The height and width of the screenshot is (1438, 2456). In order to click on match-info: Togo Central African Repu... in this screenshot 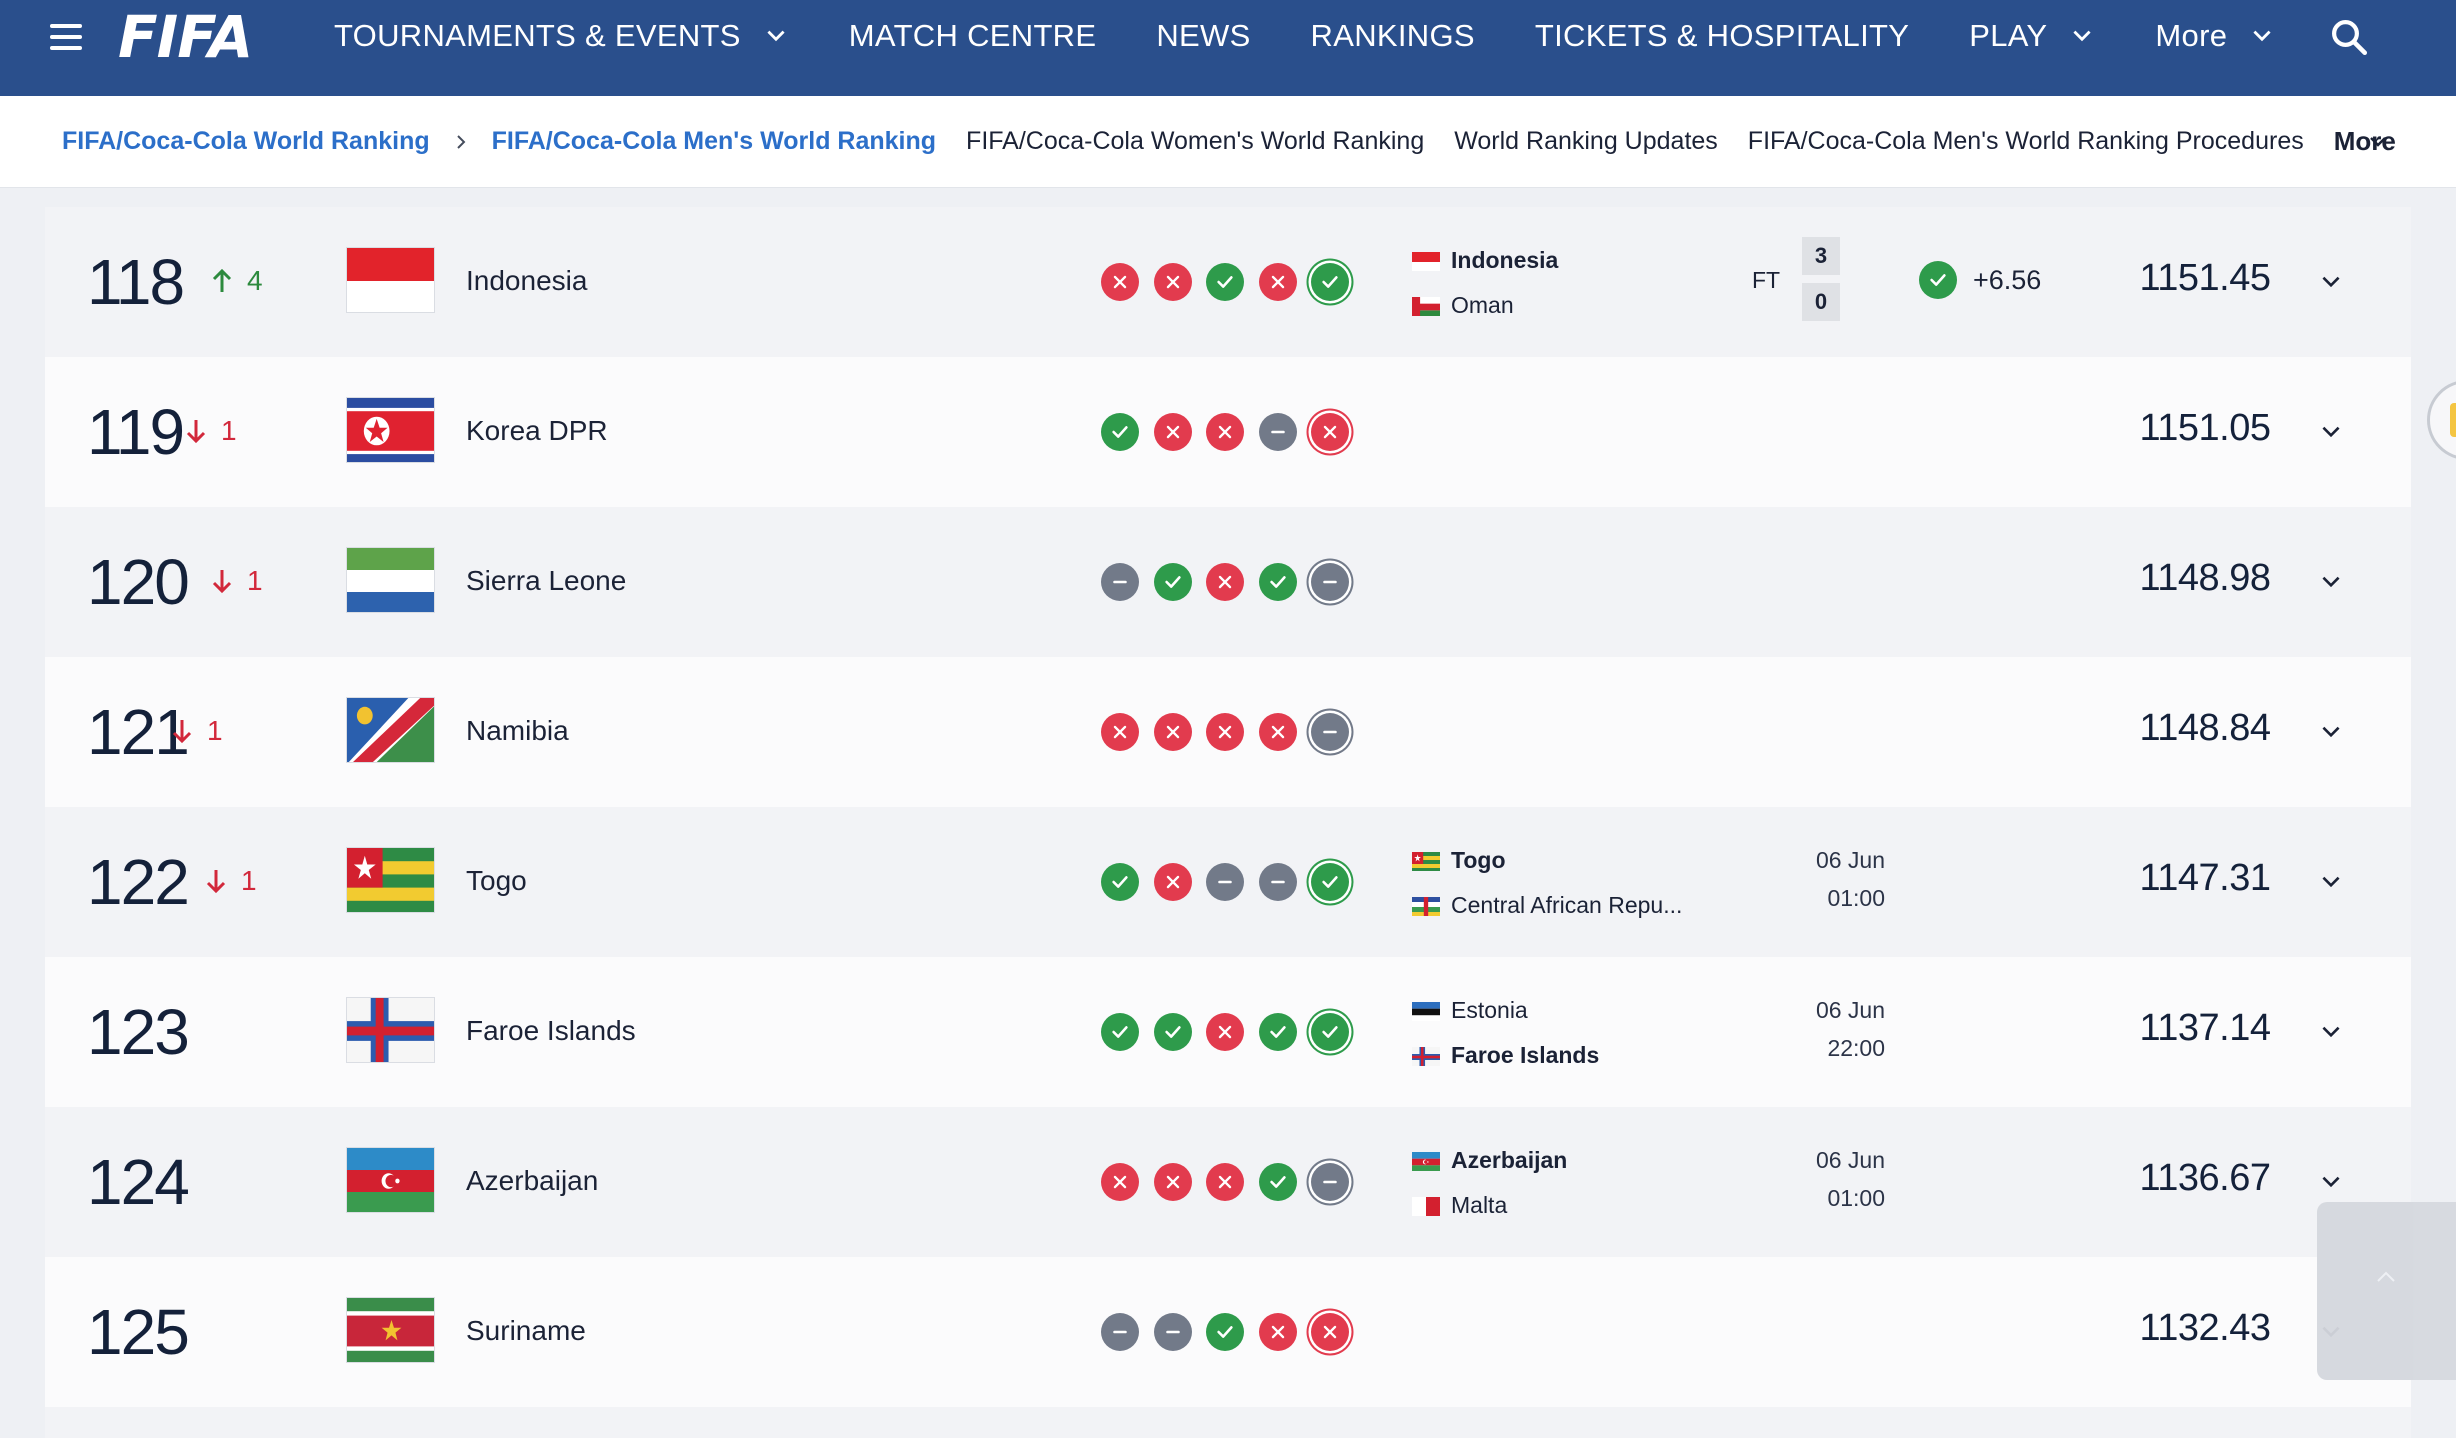, I will do `click(1622, 882)`.